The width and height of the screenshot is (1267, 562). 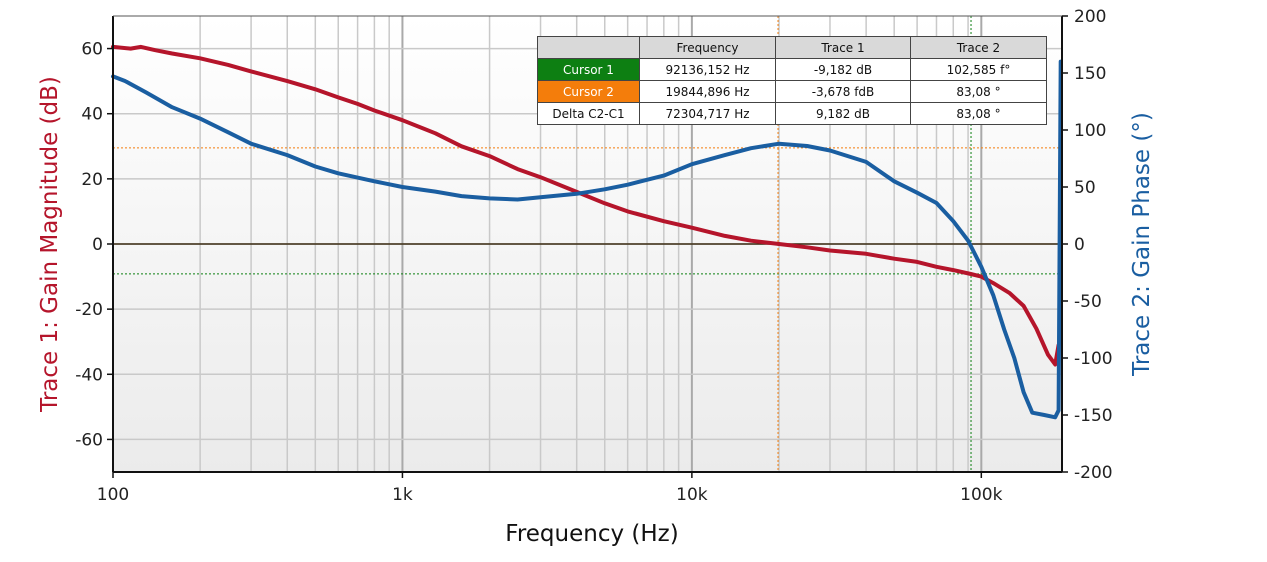 I want to click on right-tick-label: -150, so click(x=1093, y=416).